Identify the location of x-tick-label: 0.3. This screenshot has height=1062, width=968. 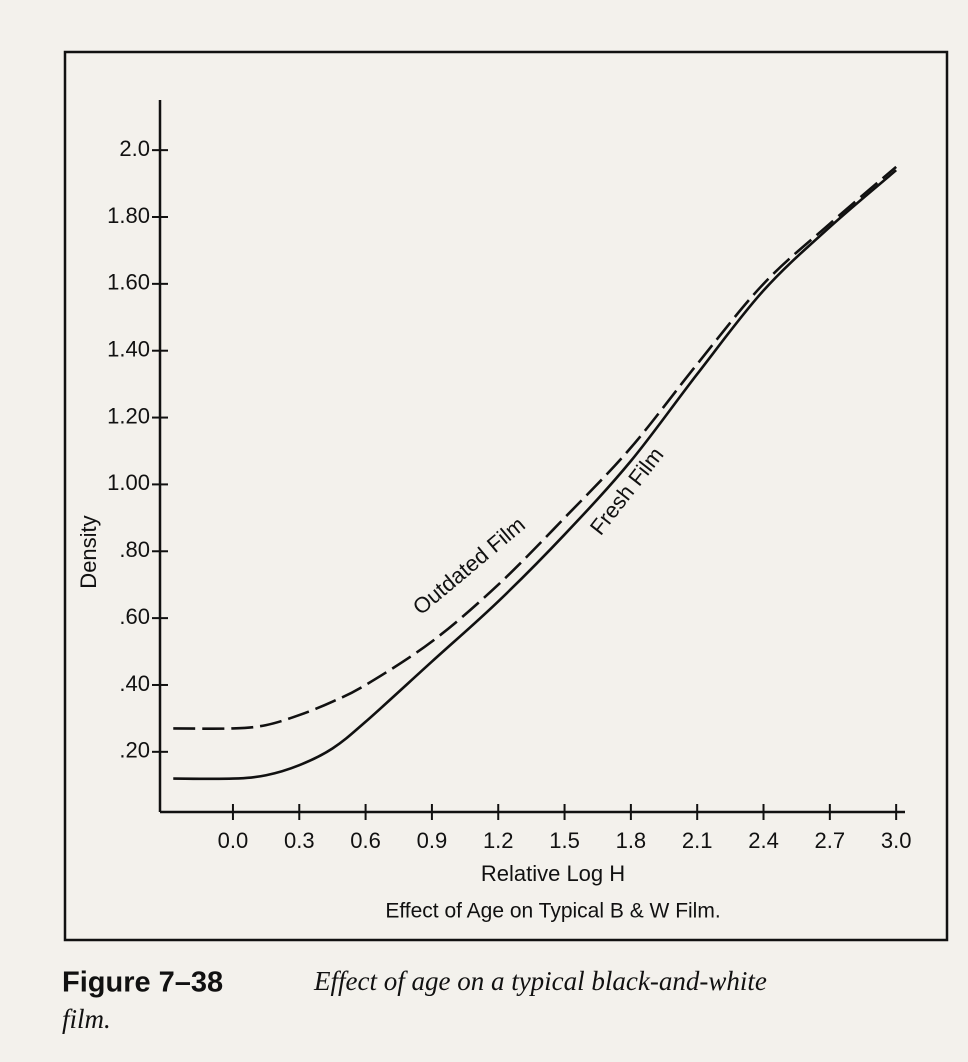
(299, 840).